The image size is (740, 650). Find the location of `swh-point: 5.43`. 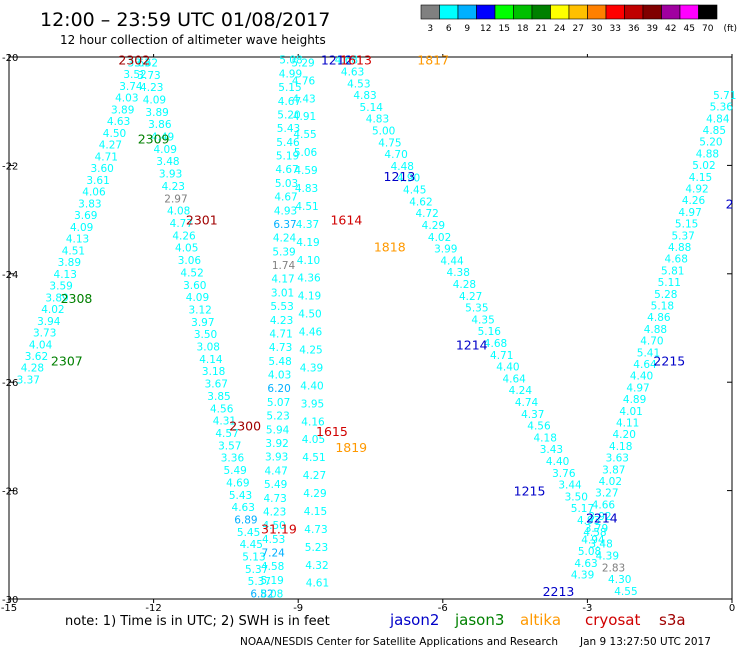

swh-point: 5.43 is located at coordinates (288, 129).